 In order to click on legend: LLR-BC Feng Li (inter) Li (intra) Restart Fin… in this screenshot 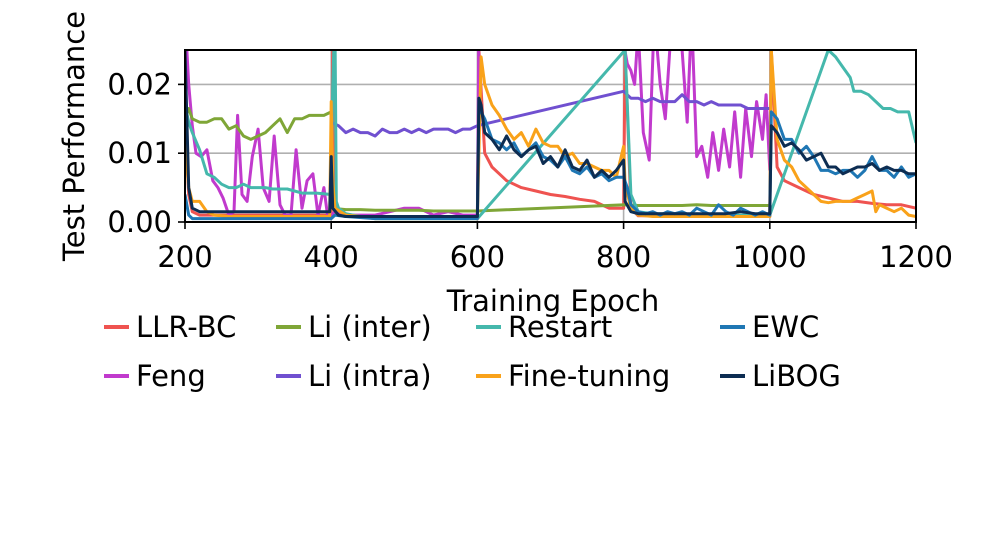, I will do `click(472, 351)`.